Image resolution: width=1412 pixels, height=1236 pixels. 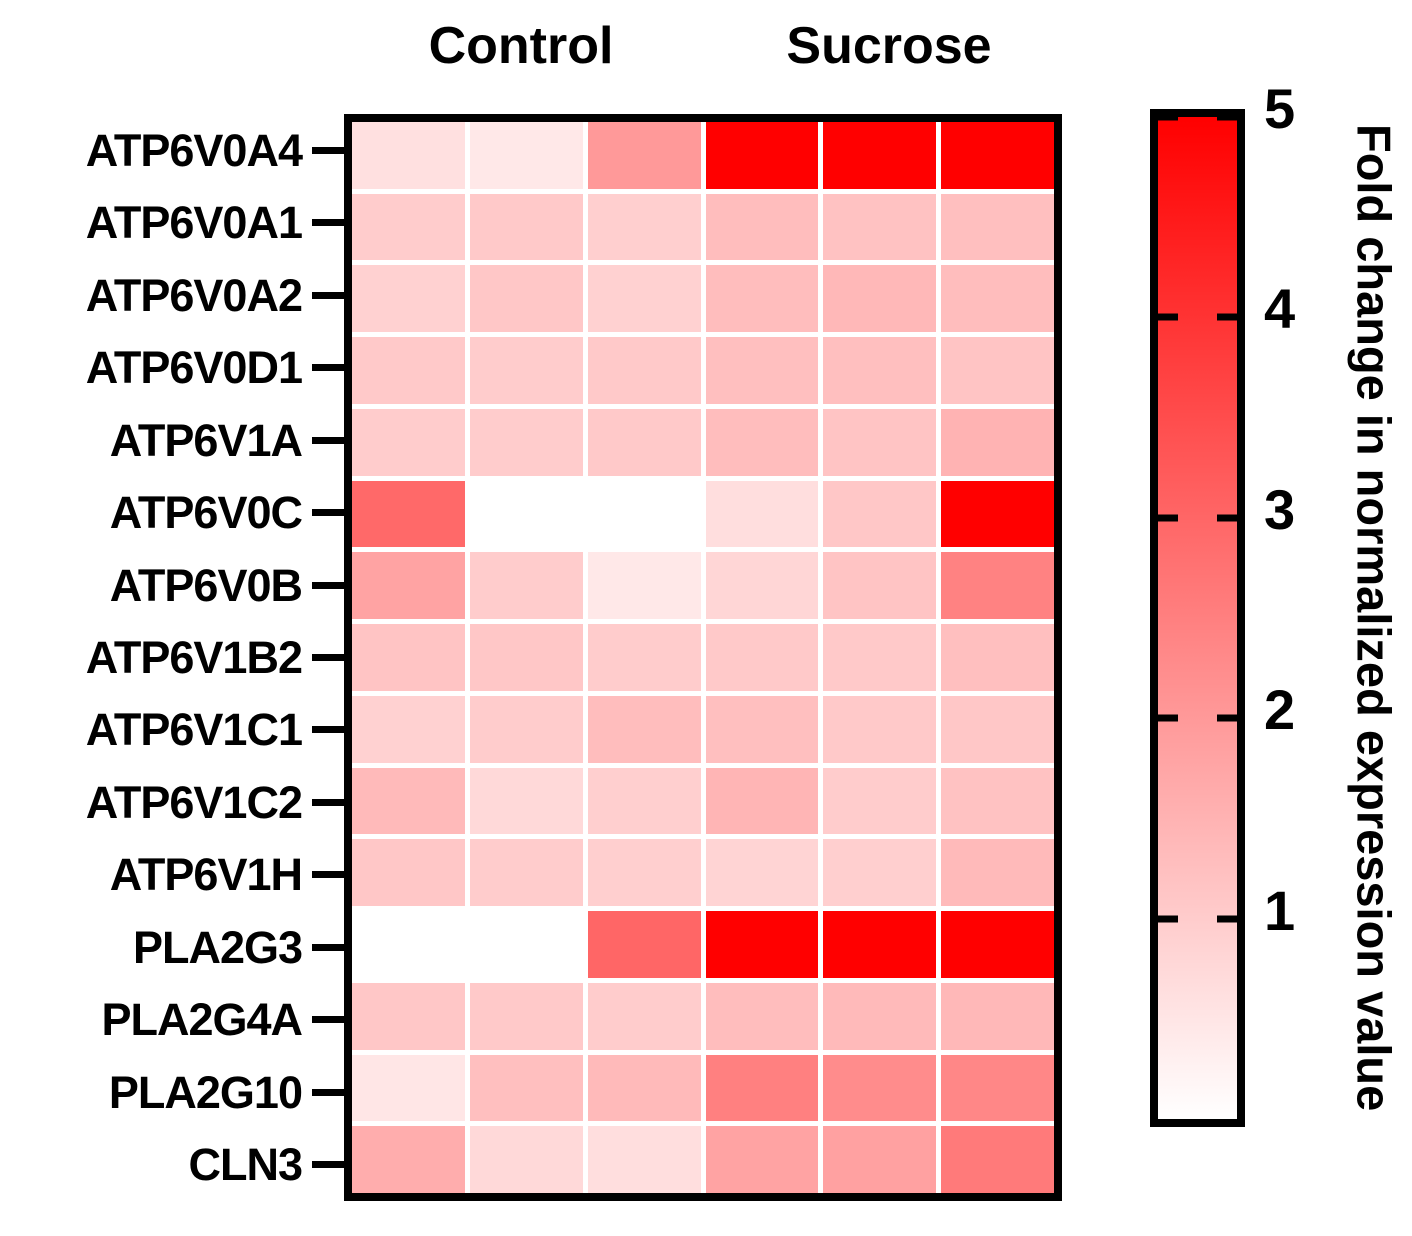 What do you see at coordinates (205, 1092) in the screenshot?
I see `row-label: PLA2G10` at bounding box center [205, 1092].